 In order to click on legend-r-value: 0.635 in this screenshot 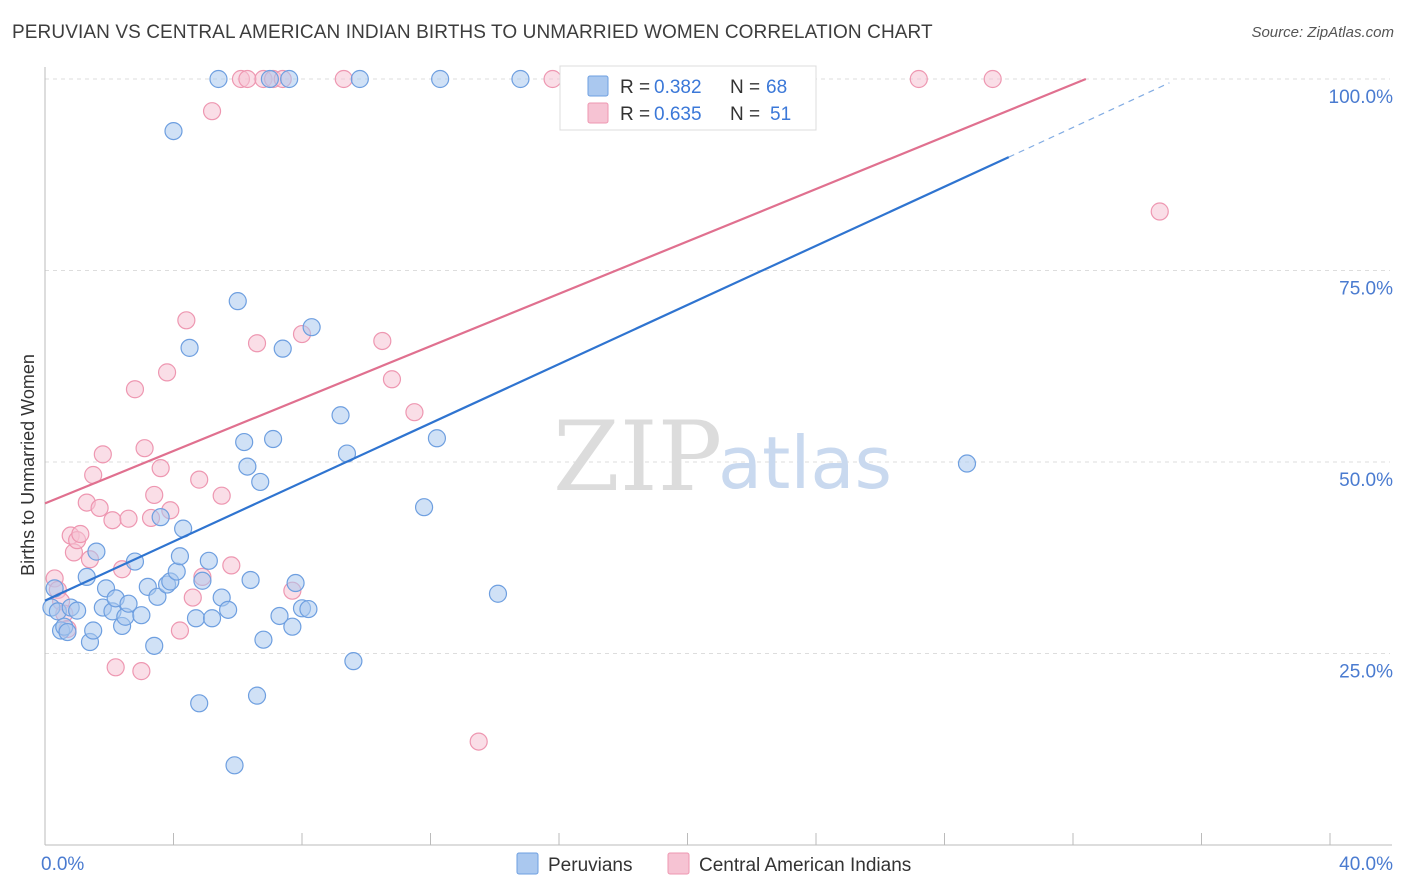, I will do `click(678, 114)`.